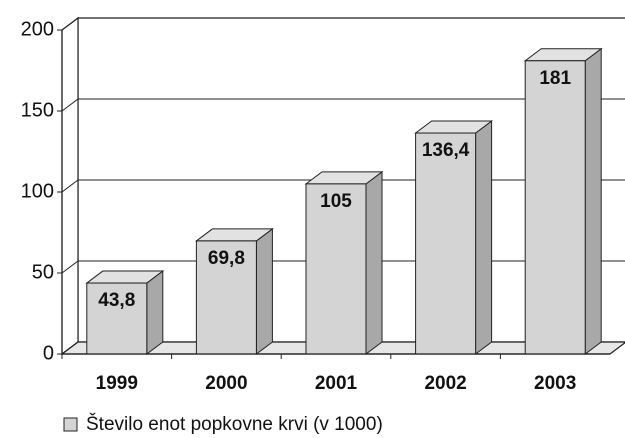 The image size is (625, 438). I want to click on legend-swatch, so click(70, 424).